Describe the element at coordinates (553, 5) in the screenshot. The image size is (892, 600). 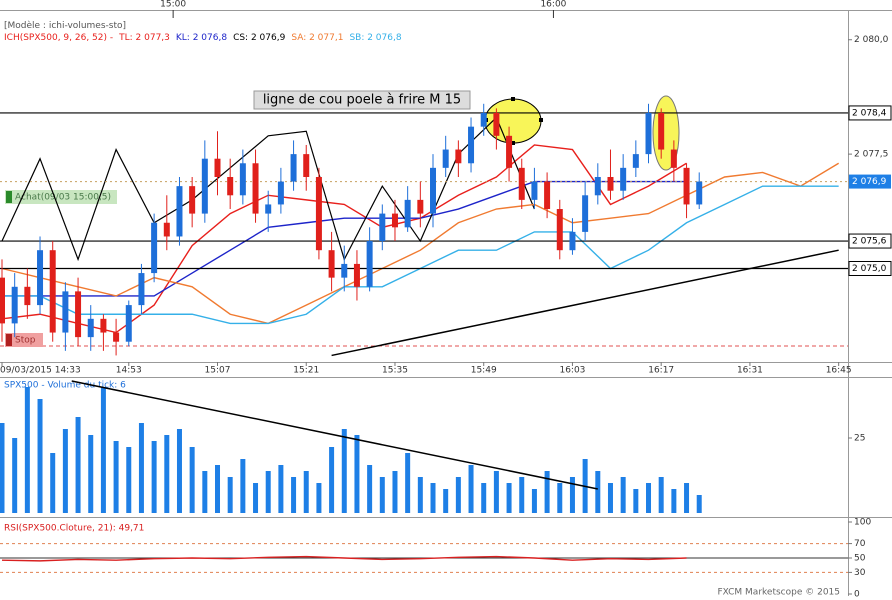
I see `top-x-tick-label: 16:00` at that location.